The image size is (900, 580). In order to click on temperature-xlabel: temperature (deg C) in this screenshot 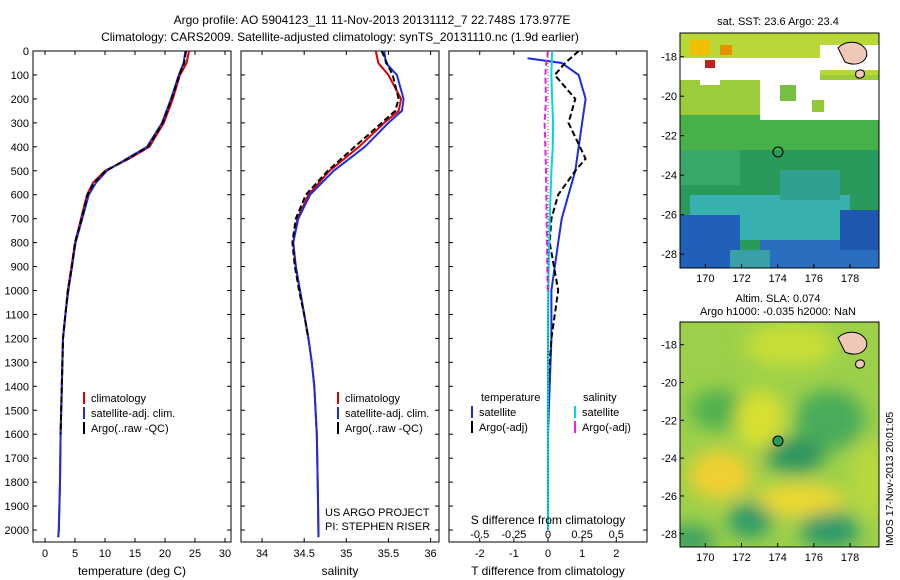, I will do `click(132, 571)`.